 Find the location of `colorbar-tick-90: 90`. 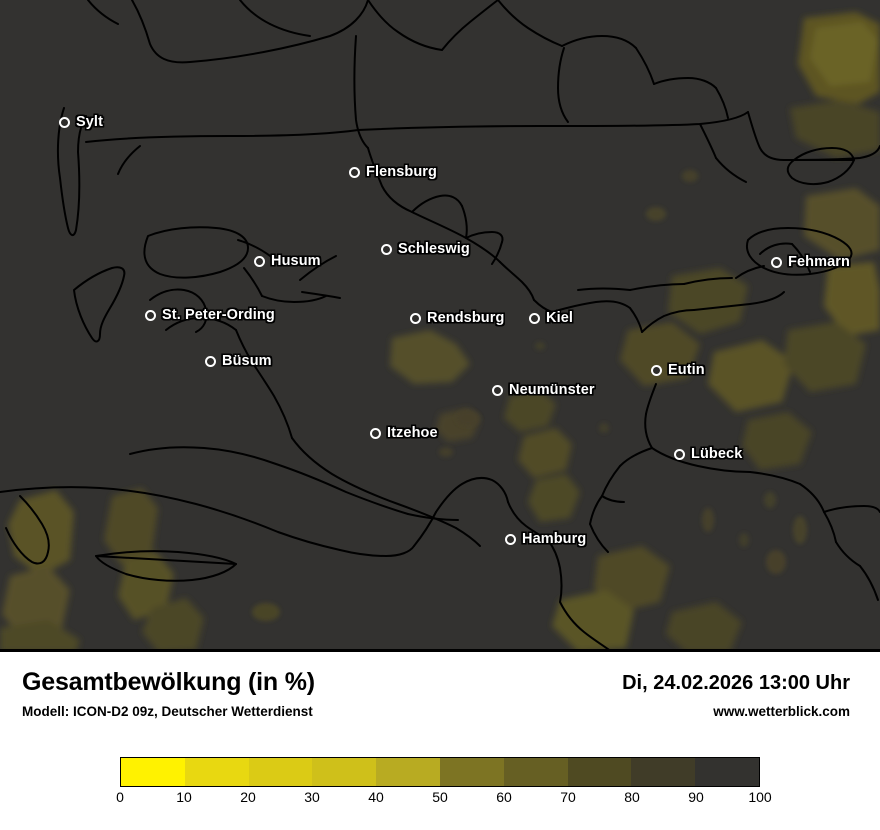

colorbar-tick-90: 90 is located at coordinates (696, 797).